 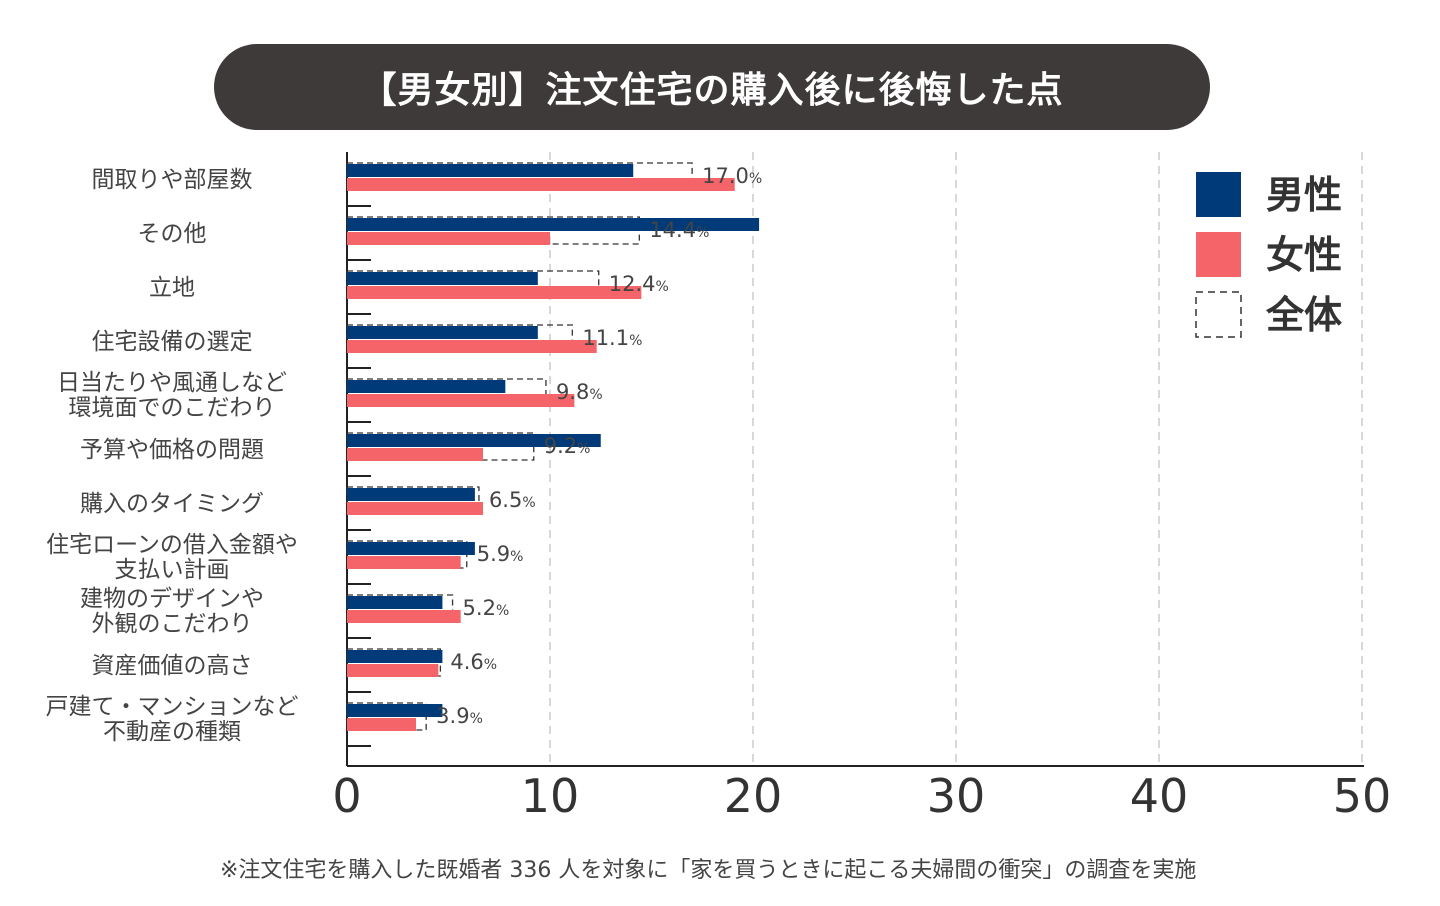 What do you see at coordinates (579, 392) in the screenshot?
I see `data-label-overall: 9.8%` at bounding box center [579, 392].